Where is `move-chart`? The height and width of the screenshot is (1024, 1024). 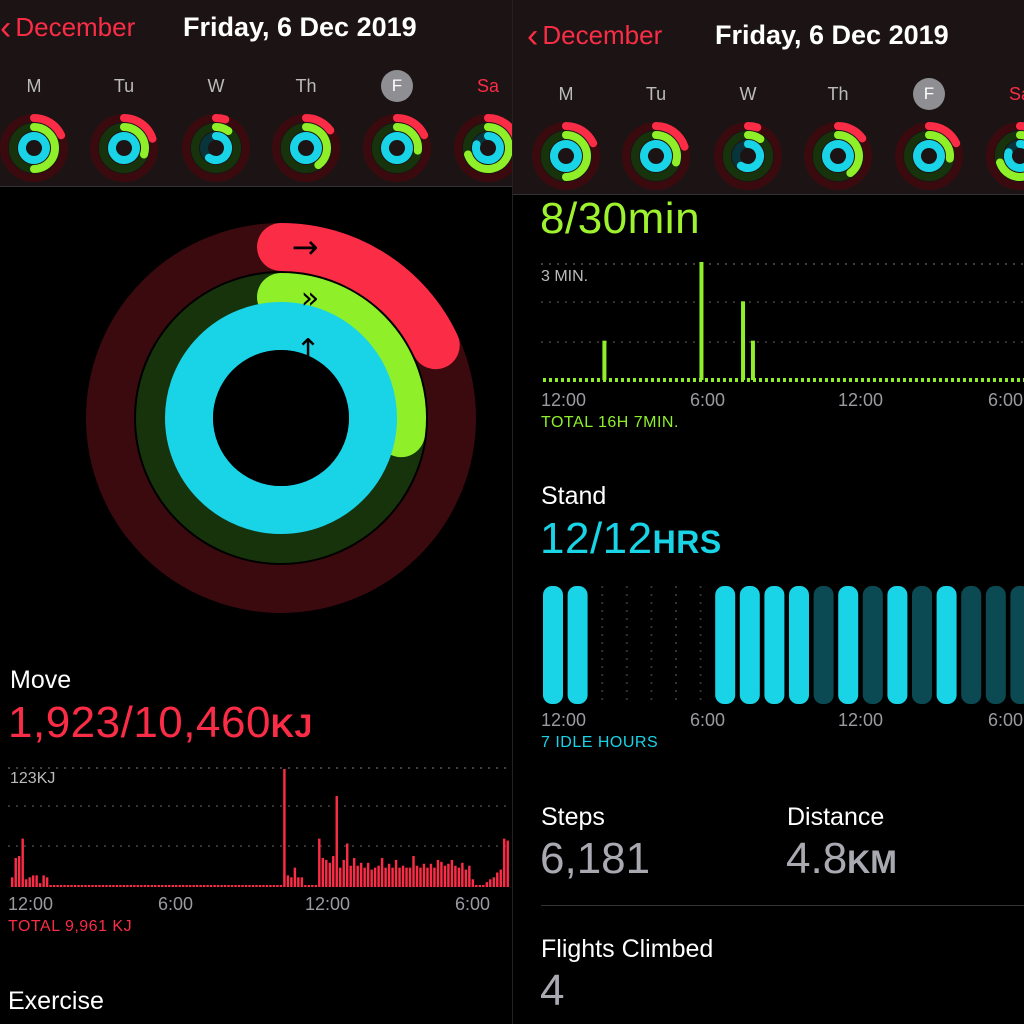
move-chart is located at coordinates (258, 827).